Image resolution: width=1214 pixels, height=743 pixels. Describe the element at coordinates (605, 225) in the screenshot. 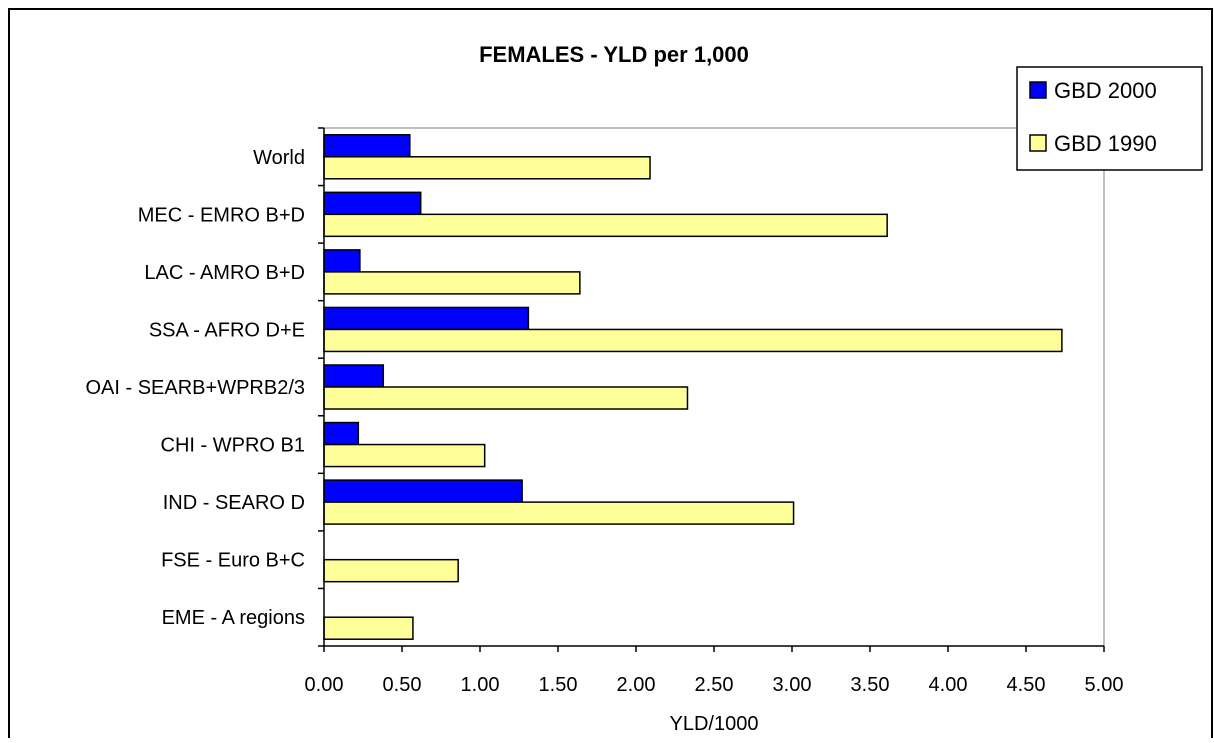

I see `bar-gbd-1990-mec-emro-b-d` at that location.